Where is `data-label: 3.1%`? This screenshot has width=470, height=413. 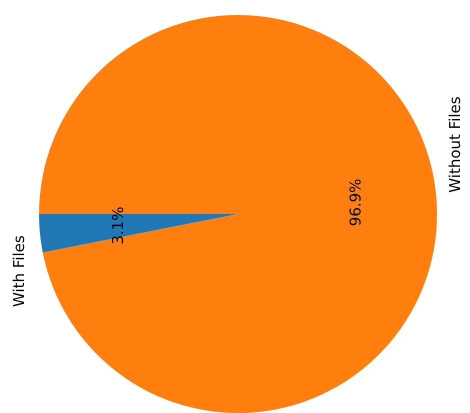
data-label: 3.1% is located at coordinates (118, 225).